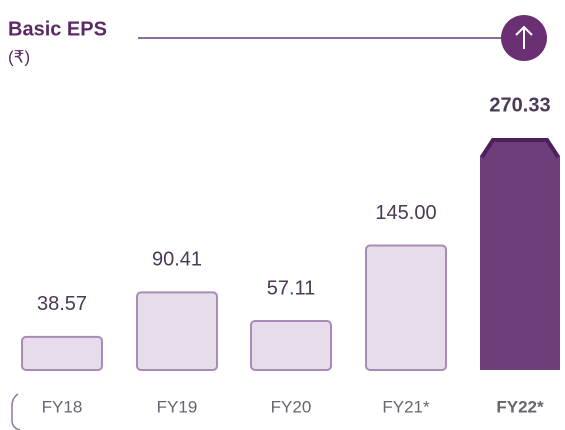  Describe the element at coordinates (57, 29) in the screenshot. I see `chart-title: Basic EPS` at that location.